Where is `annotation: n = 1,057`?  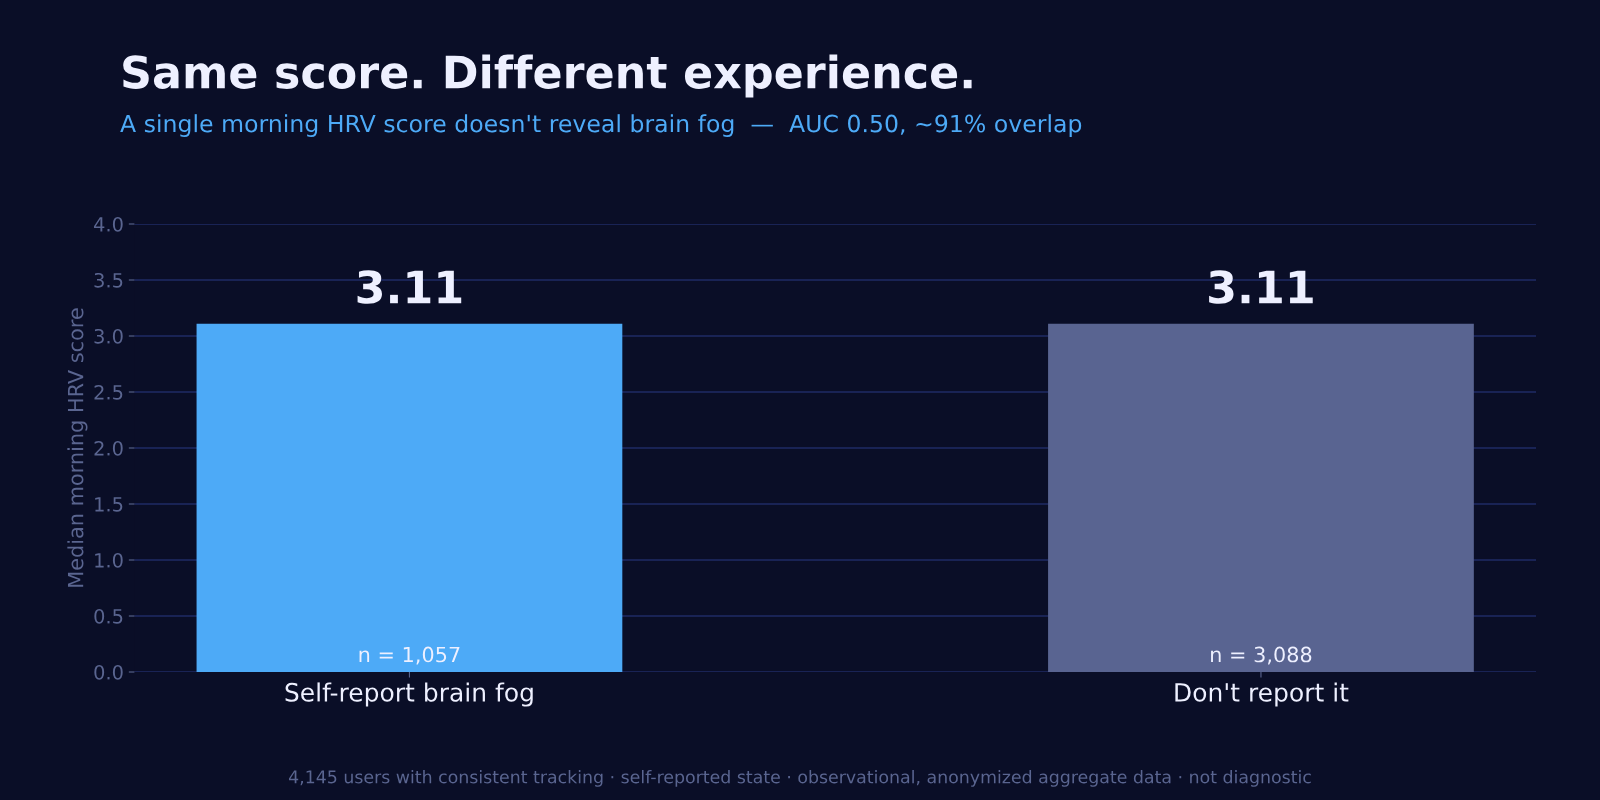 annotation: n = 1,057 is located at coordinates (409, 655).